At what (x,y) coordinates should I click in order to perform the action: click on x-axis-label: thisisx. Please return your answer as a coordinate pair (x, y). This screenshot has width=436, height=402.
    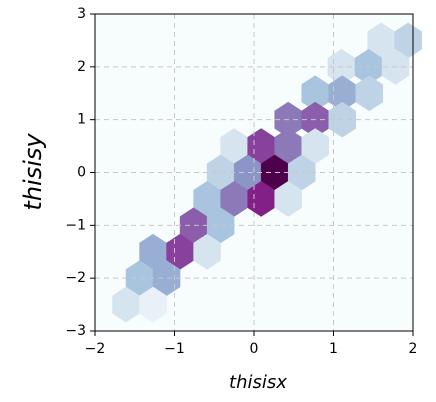
    Looking at the image, I should click on (258, 382).